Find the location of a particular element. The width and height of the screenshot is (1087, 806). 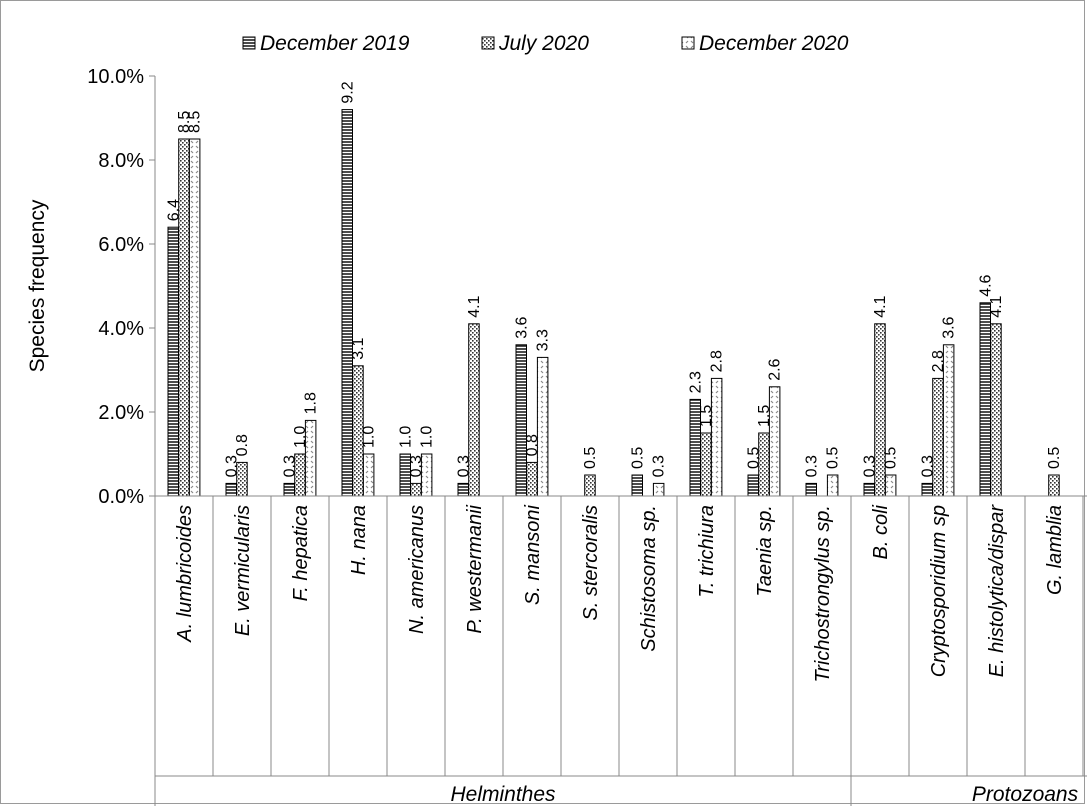

bar-july-2020-g-lamblia is located at coordinates (1054, 485).